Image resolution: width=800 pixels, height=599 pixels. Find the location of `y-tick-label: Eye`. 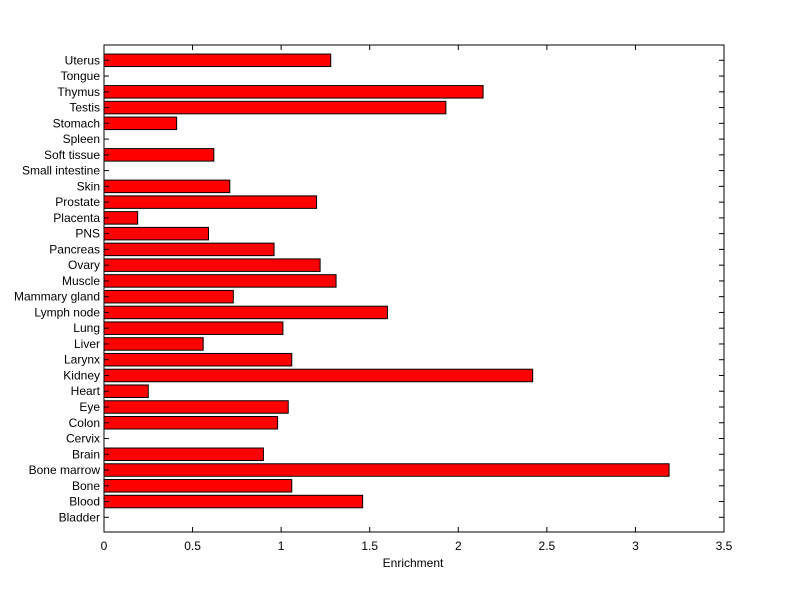

y-tick-label: Eye is located at coordinates (89, 407).